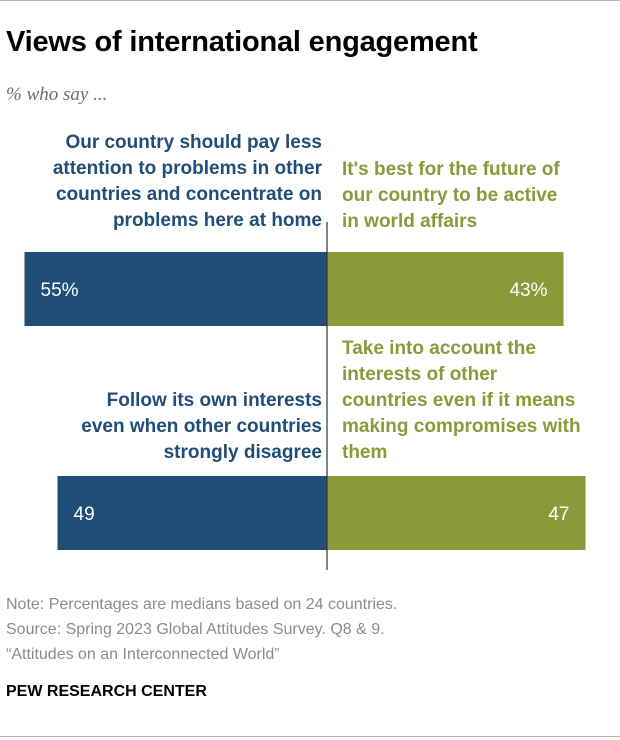 The width and height of the screenshot is (620, 740). Describe the element at coordinates (456, 513) in the screenshot. I see `bar-row2-right` at that location.